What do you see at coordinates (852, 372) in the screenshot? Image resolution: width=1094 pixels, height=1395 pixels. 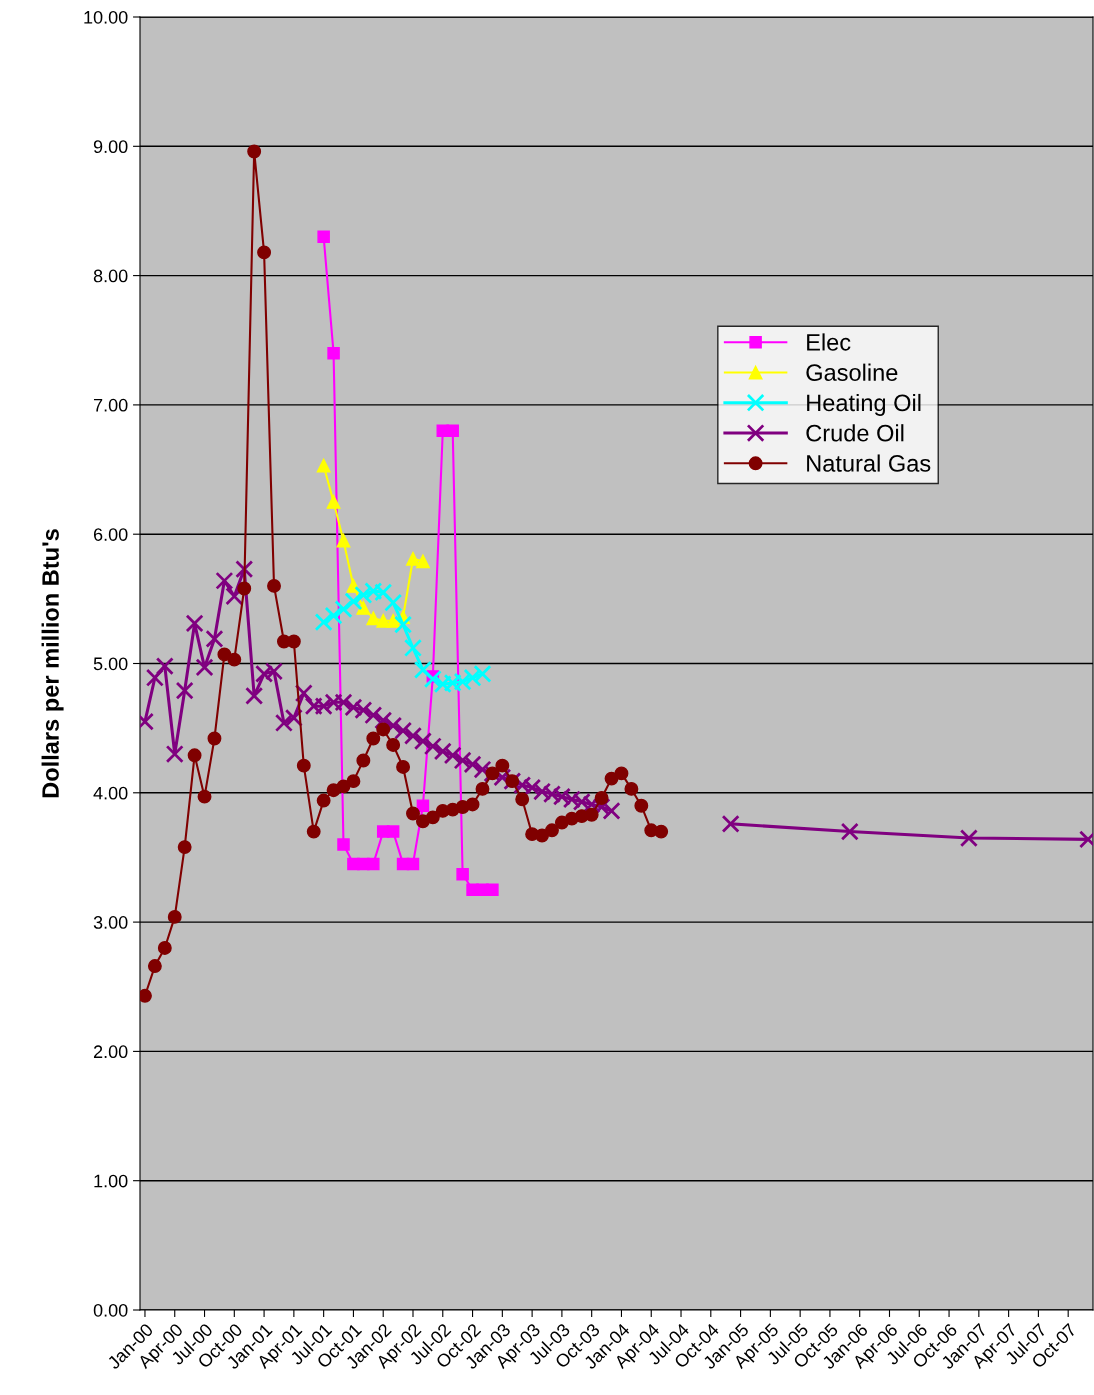 I see `legend-label: Gasoline` at bounding box center [852, 372].